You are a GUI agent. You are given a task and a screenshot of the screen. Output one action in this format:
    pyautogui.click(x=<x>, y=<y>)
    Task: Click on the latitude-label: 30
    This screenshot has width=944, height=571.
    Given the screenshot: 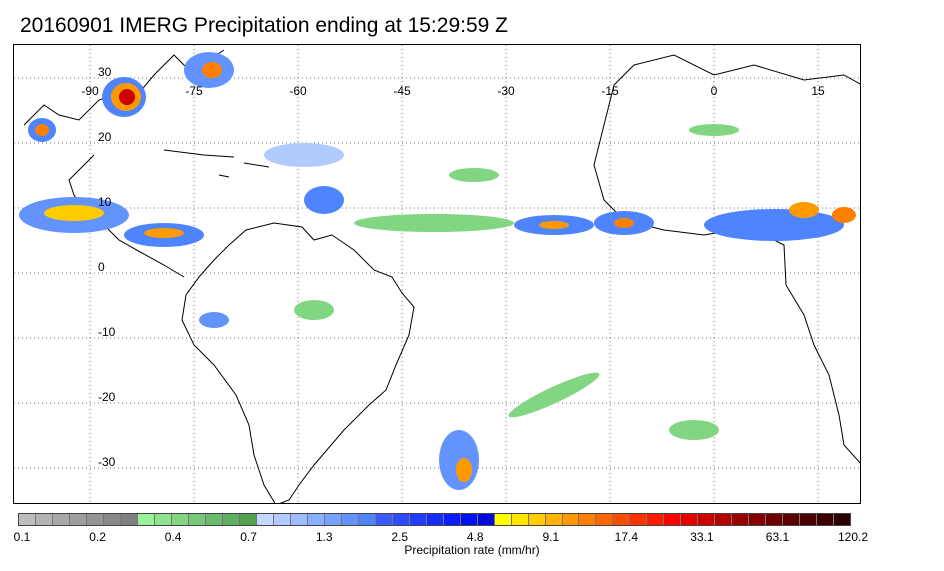 What is the action you would take?
    pyautogui.click(x=105, y=72)
    